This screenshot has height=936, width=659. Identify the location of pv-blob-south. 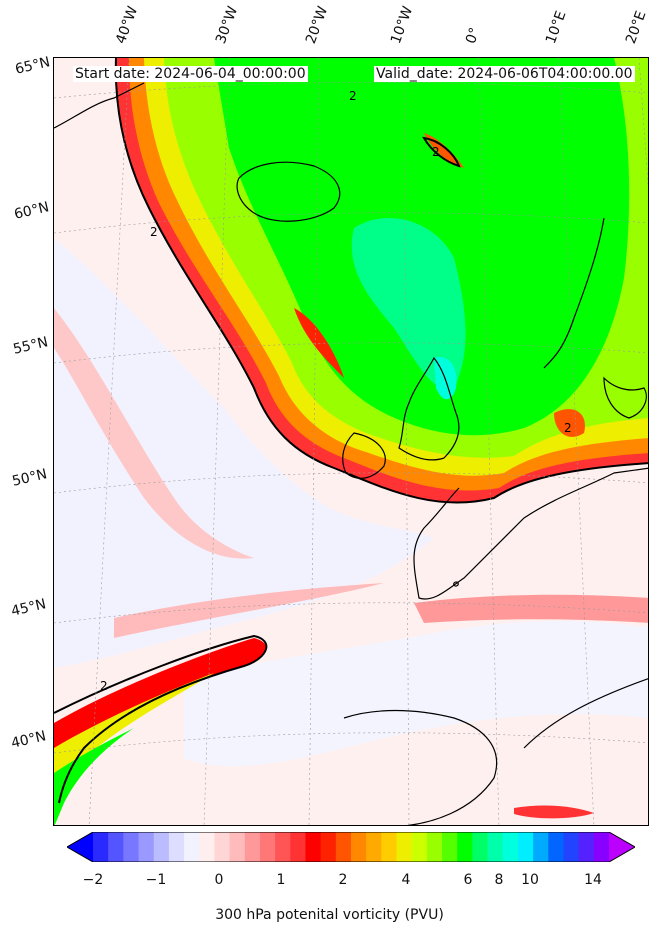
(554, 812).